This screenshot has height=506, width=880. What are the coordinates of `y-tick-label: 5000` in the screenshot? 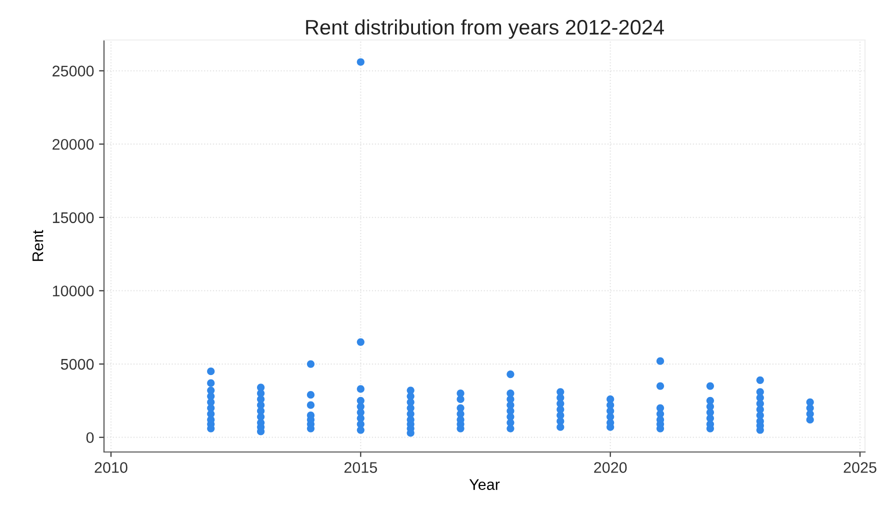 It's located at (77, 364).